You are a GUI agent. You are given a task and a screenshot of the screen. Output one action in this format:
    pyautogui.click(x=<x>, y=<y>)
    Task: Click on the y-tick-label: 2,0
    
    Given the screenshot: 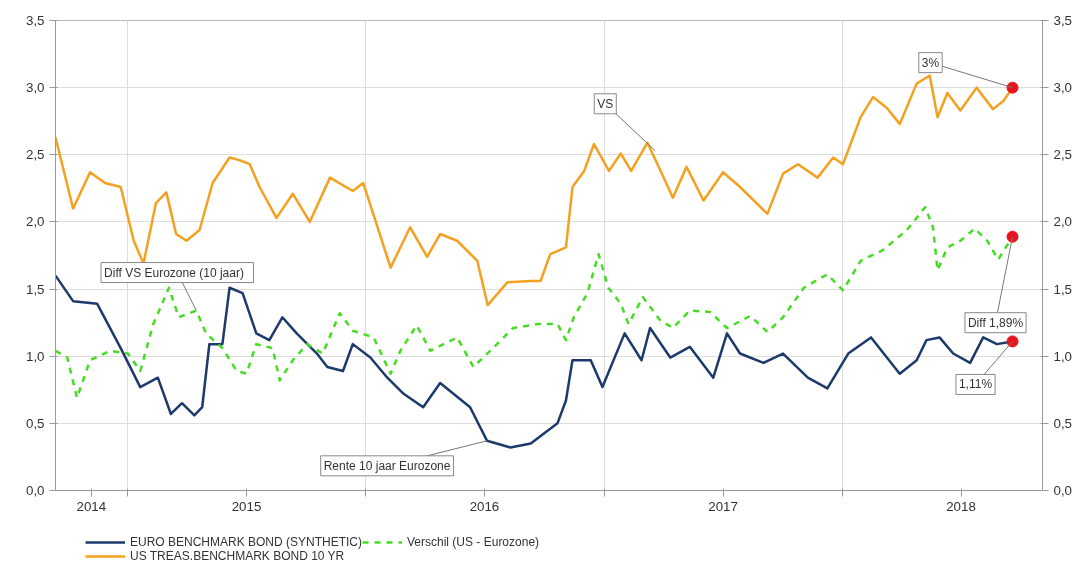 What is the action you would take?
    pyautogui.click(x=35, y=222)
    